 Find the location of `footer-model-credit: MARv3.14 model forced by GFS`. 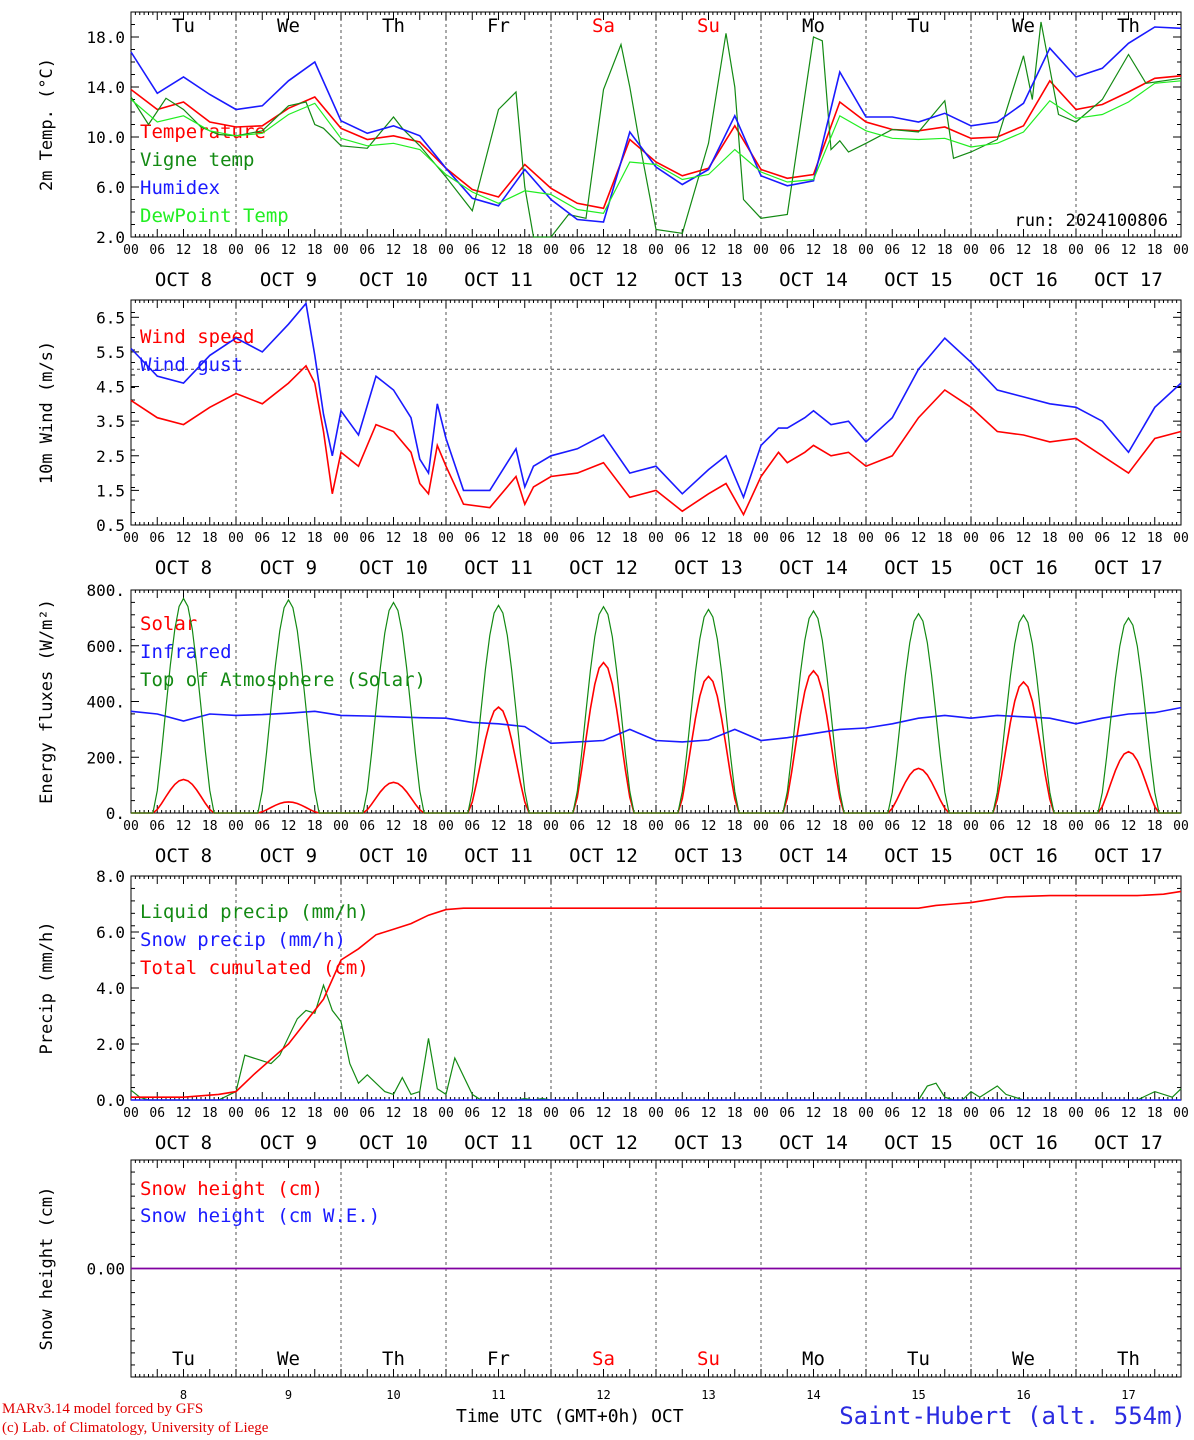

footer-model-credit: MARv3.14 model forced by GFS is located at coordinates (103, 1409).